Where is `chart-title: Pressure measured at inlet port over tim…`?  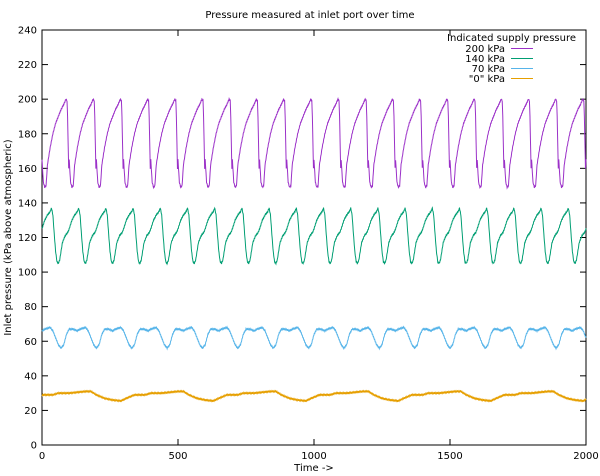
chart-title: Pressure measured at inlet port over tim… is located at coordinates (309, 15).